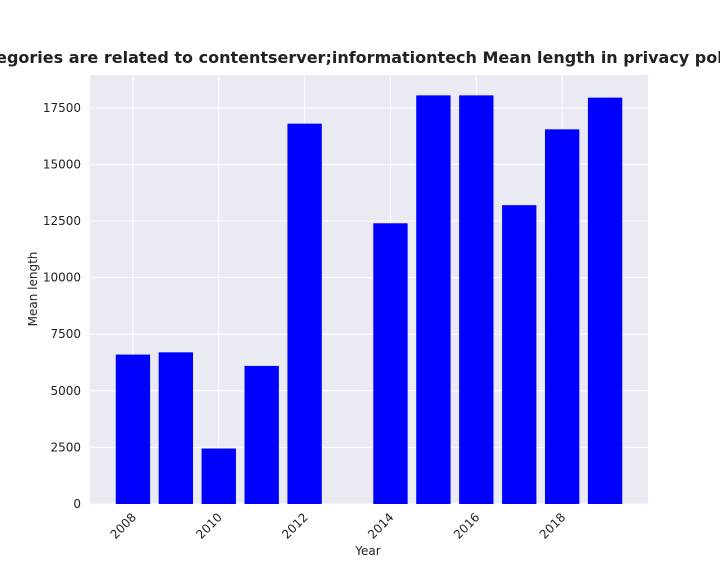  I want to click on y-tick-label: 0, so click(77, 504).